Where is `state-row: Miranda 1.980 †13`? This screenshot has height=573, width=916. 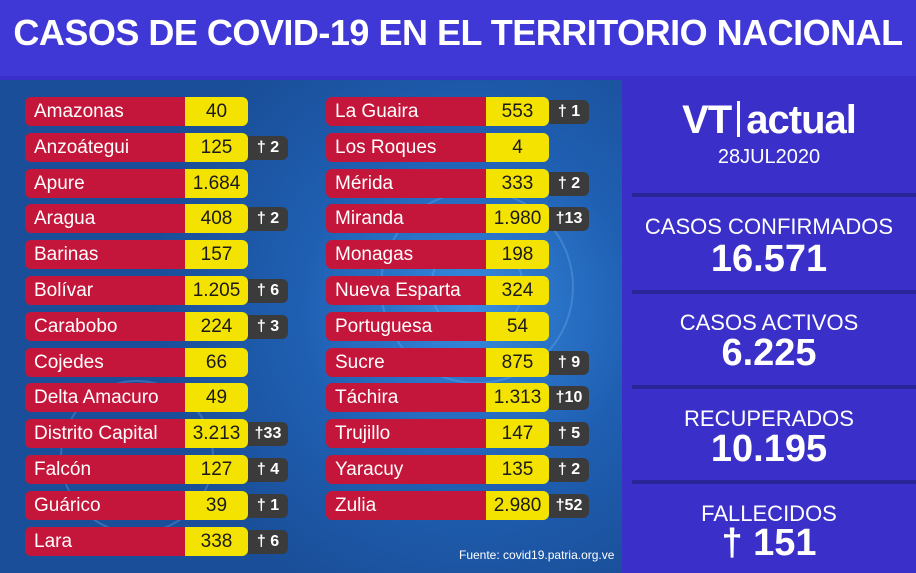 state-row: Miranda 1.980 †13 is located at coordinates (460, 219).